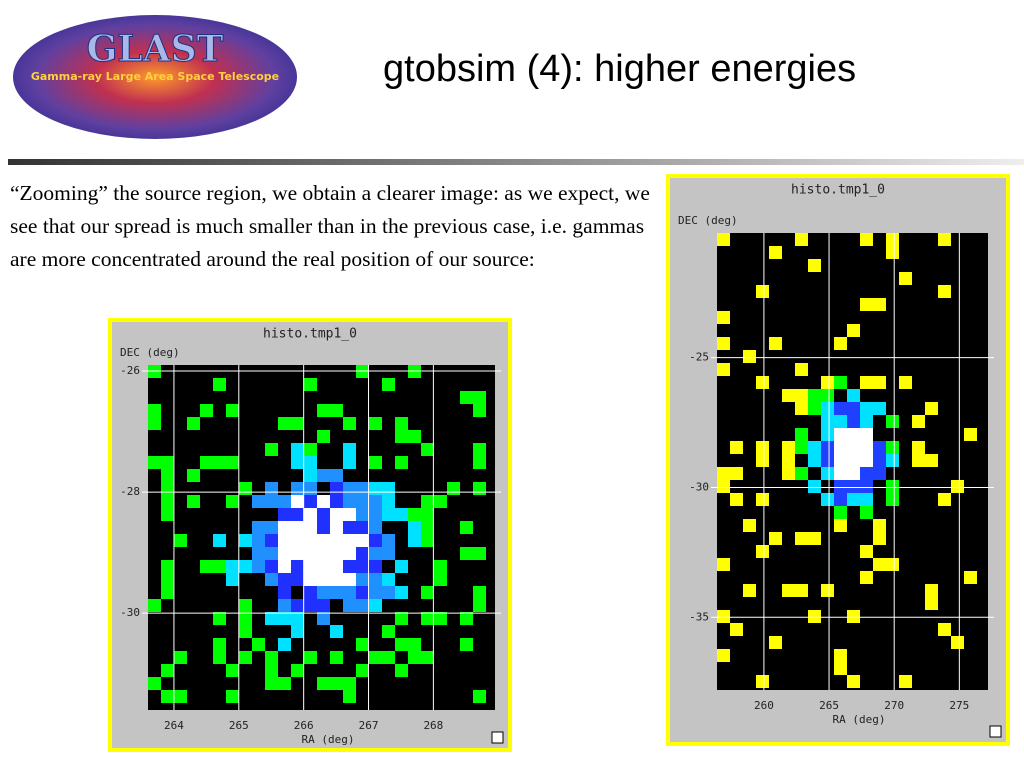  I want to click on y-tick-label: -25, so click(699, 357).